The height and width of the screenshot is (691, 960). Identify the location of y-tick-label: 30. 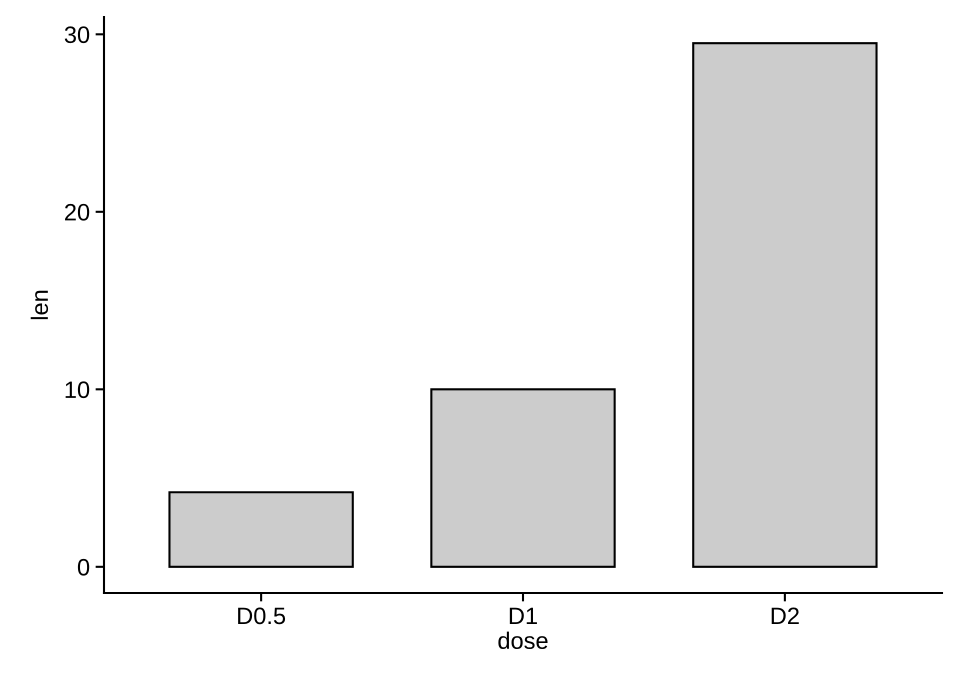
(77, 35).